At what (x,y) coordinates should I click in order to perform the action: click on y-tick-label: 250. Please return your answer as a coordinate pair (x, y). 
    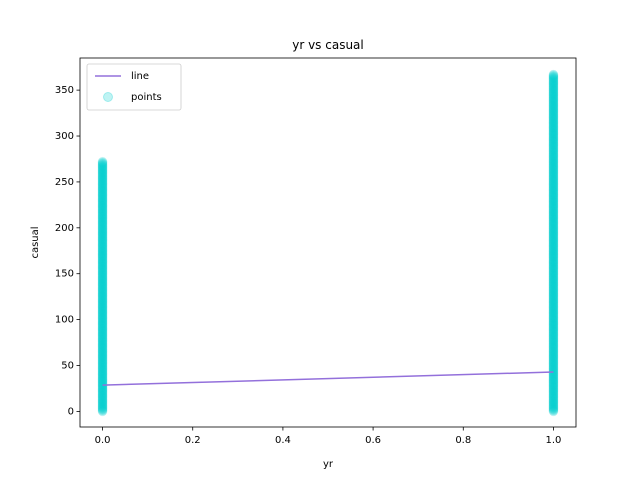
    Looking at the image, I should click on (64, 182).